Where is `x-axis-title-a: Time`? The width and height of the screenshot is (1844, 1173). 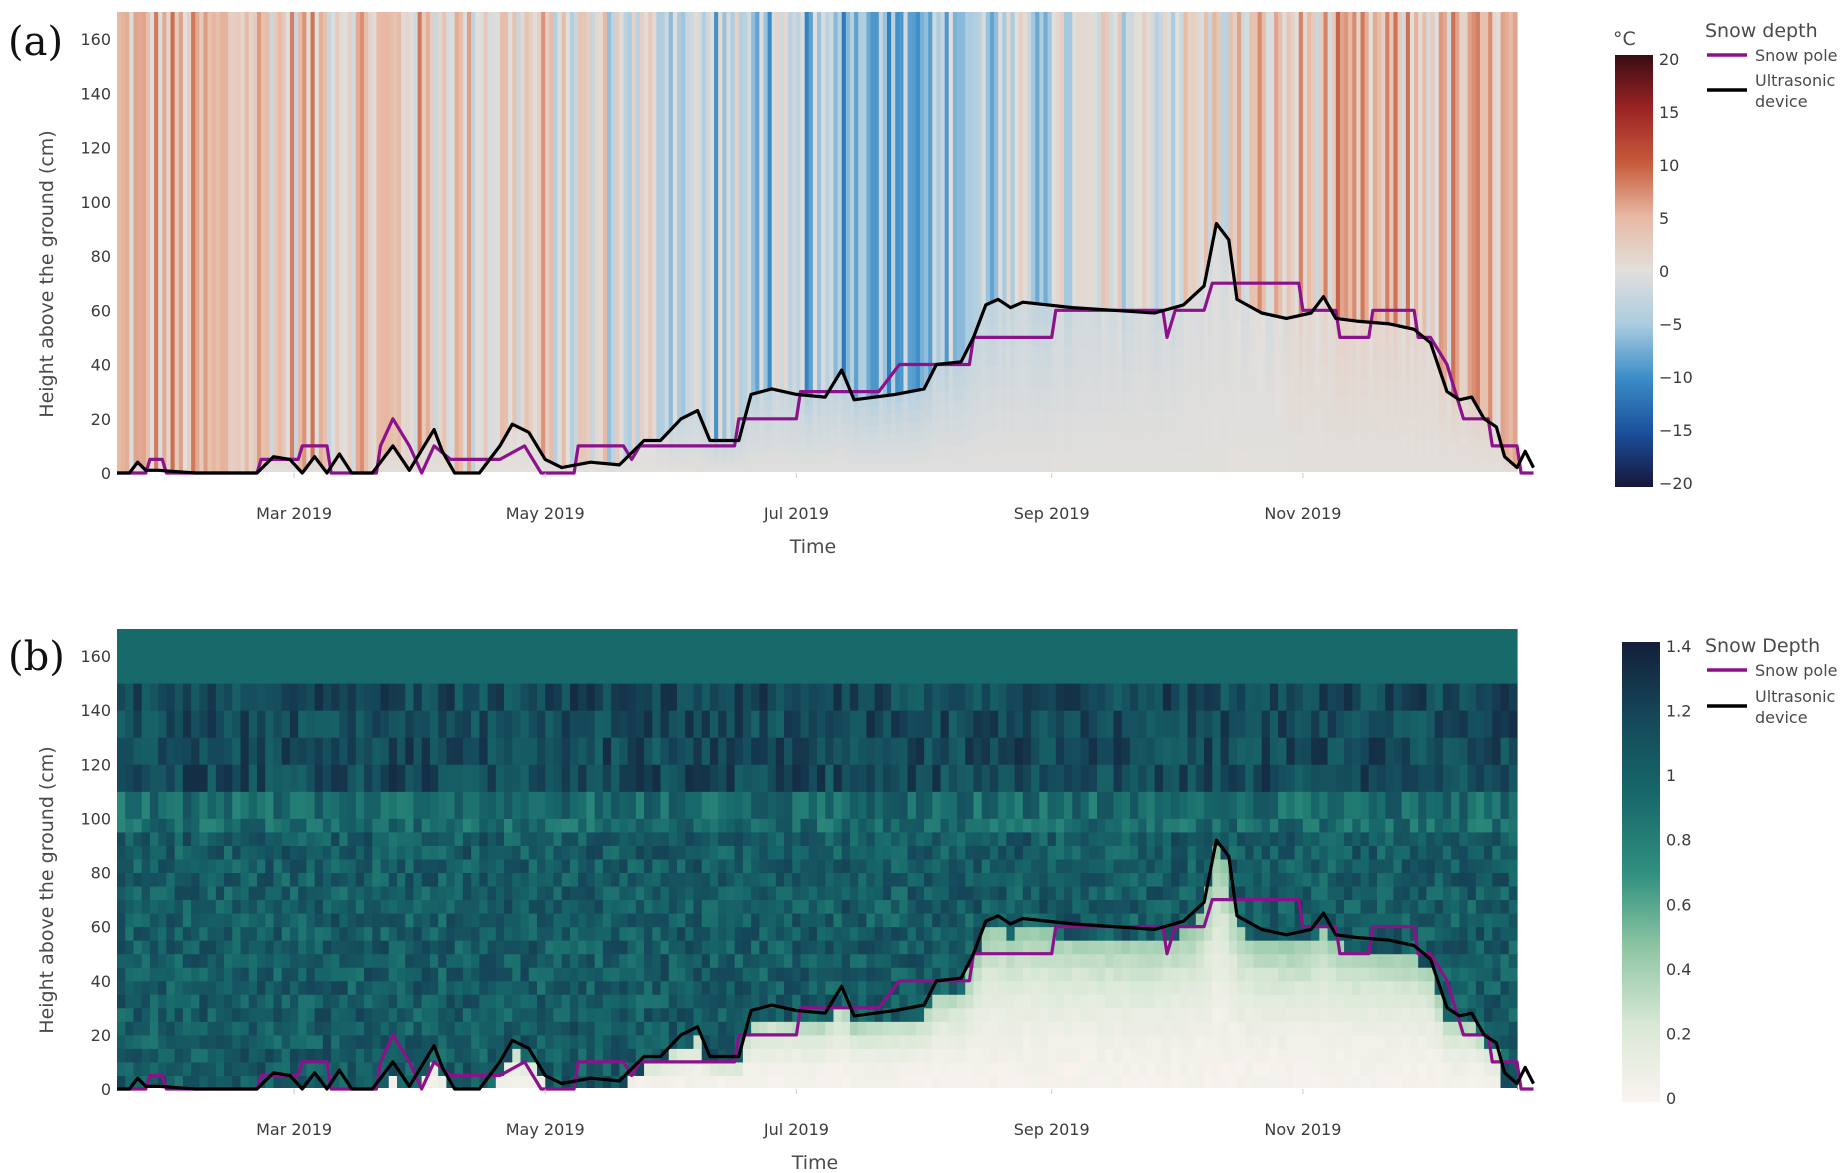 x-axis-title-a: Time is located at coordinates (813, 547).